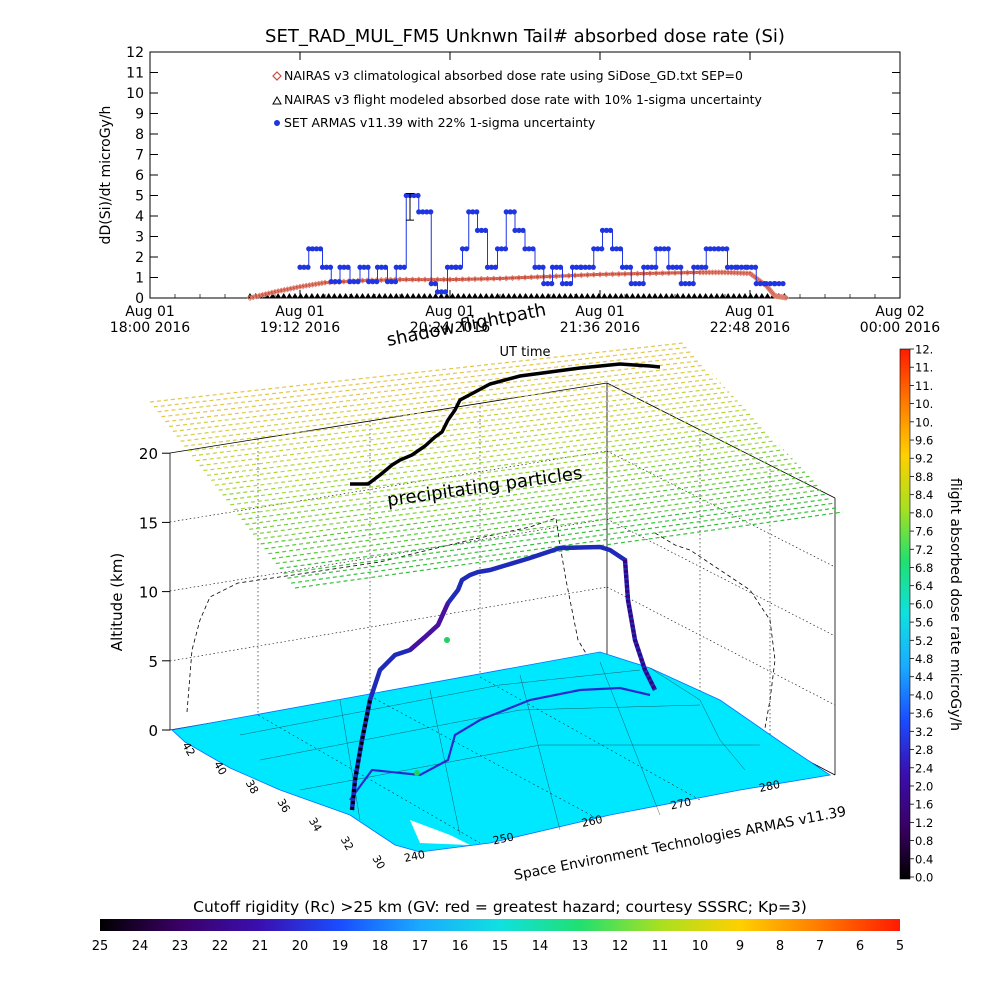 Image resolution: width=1000 pixels, height=1000 pixels. What do you see at coordinates (924, 586) in the screenshot?
I see `dose-tick-label: 6.4` at bounding box center [924, 586].